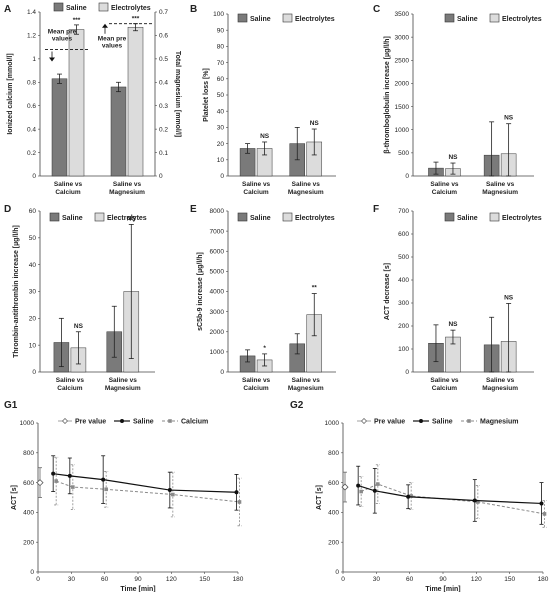 The width and height of the screenshot is (550, 592). I want to click on y-axis-label: sC5b-9 increase [µg/l/h], so click(200, 291).